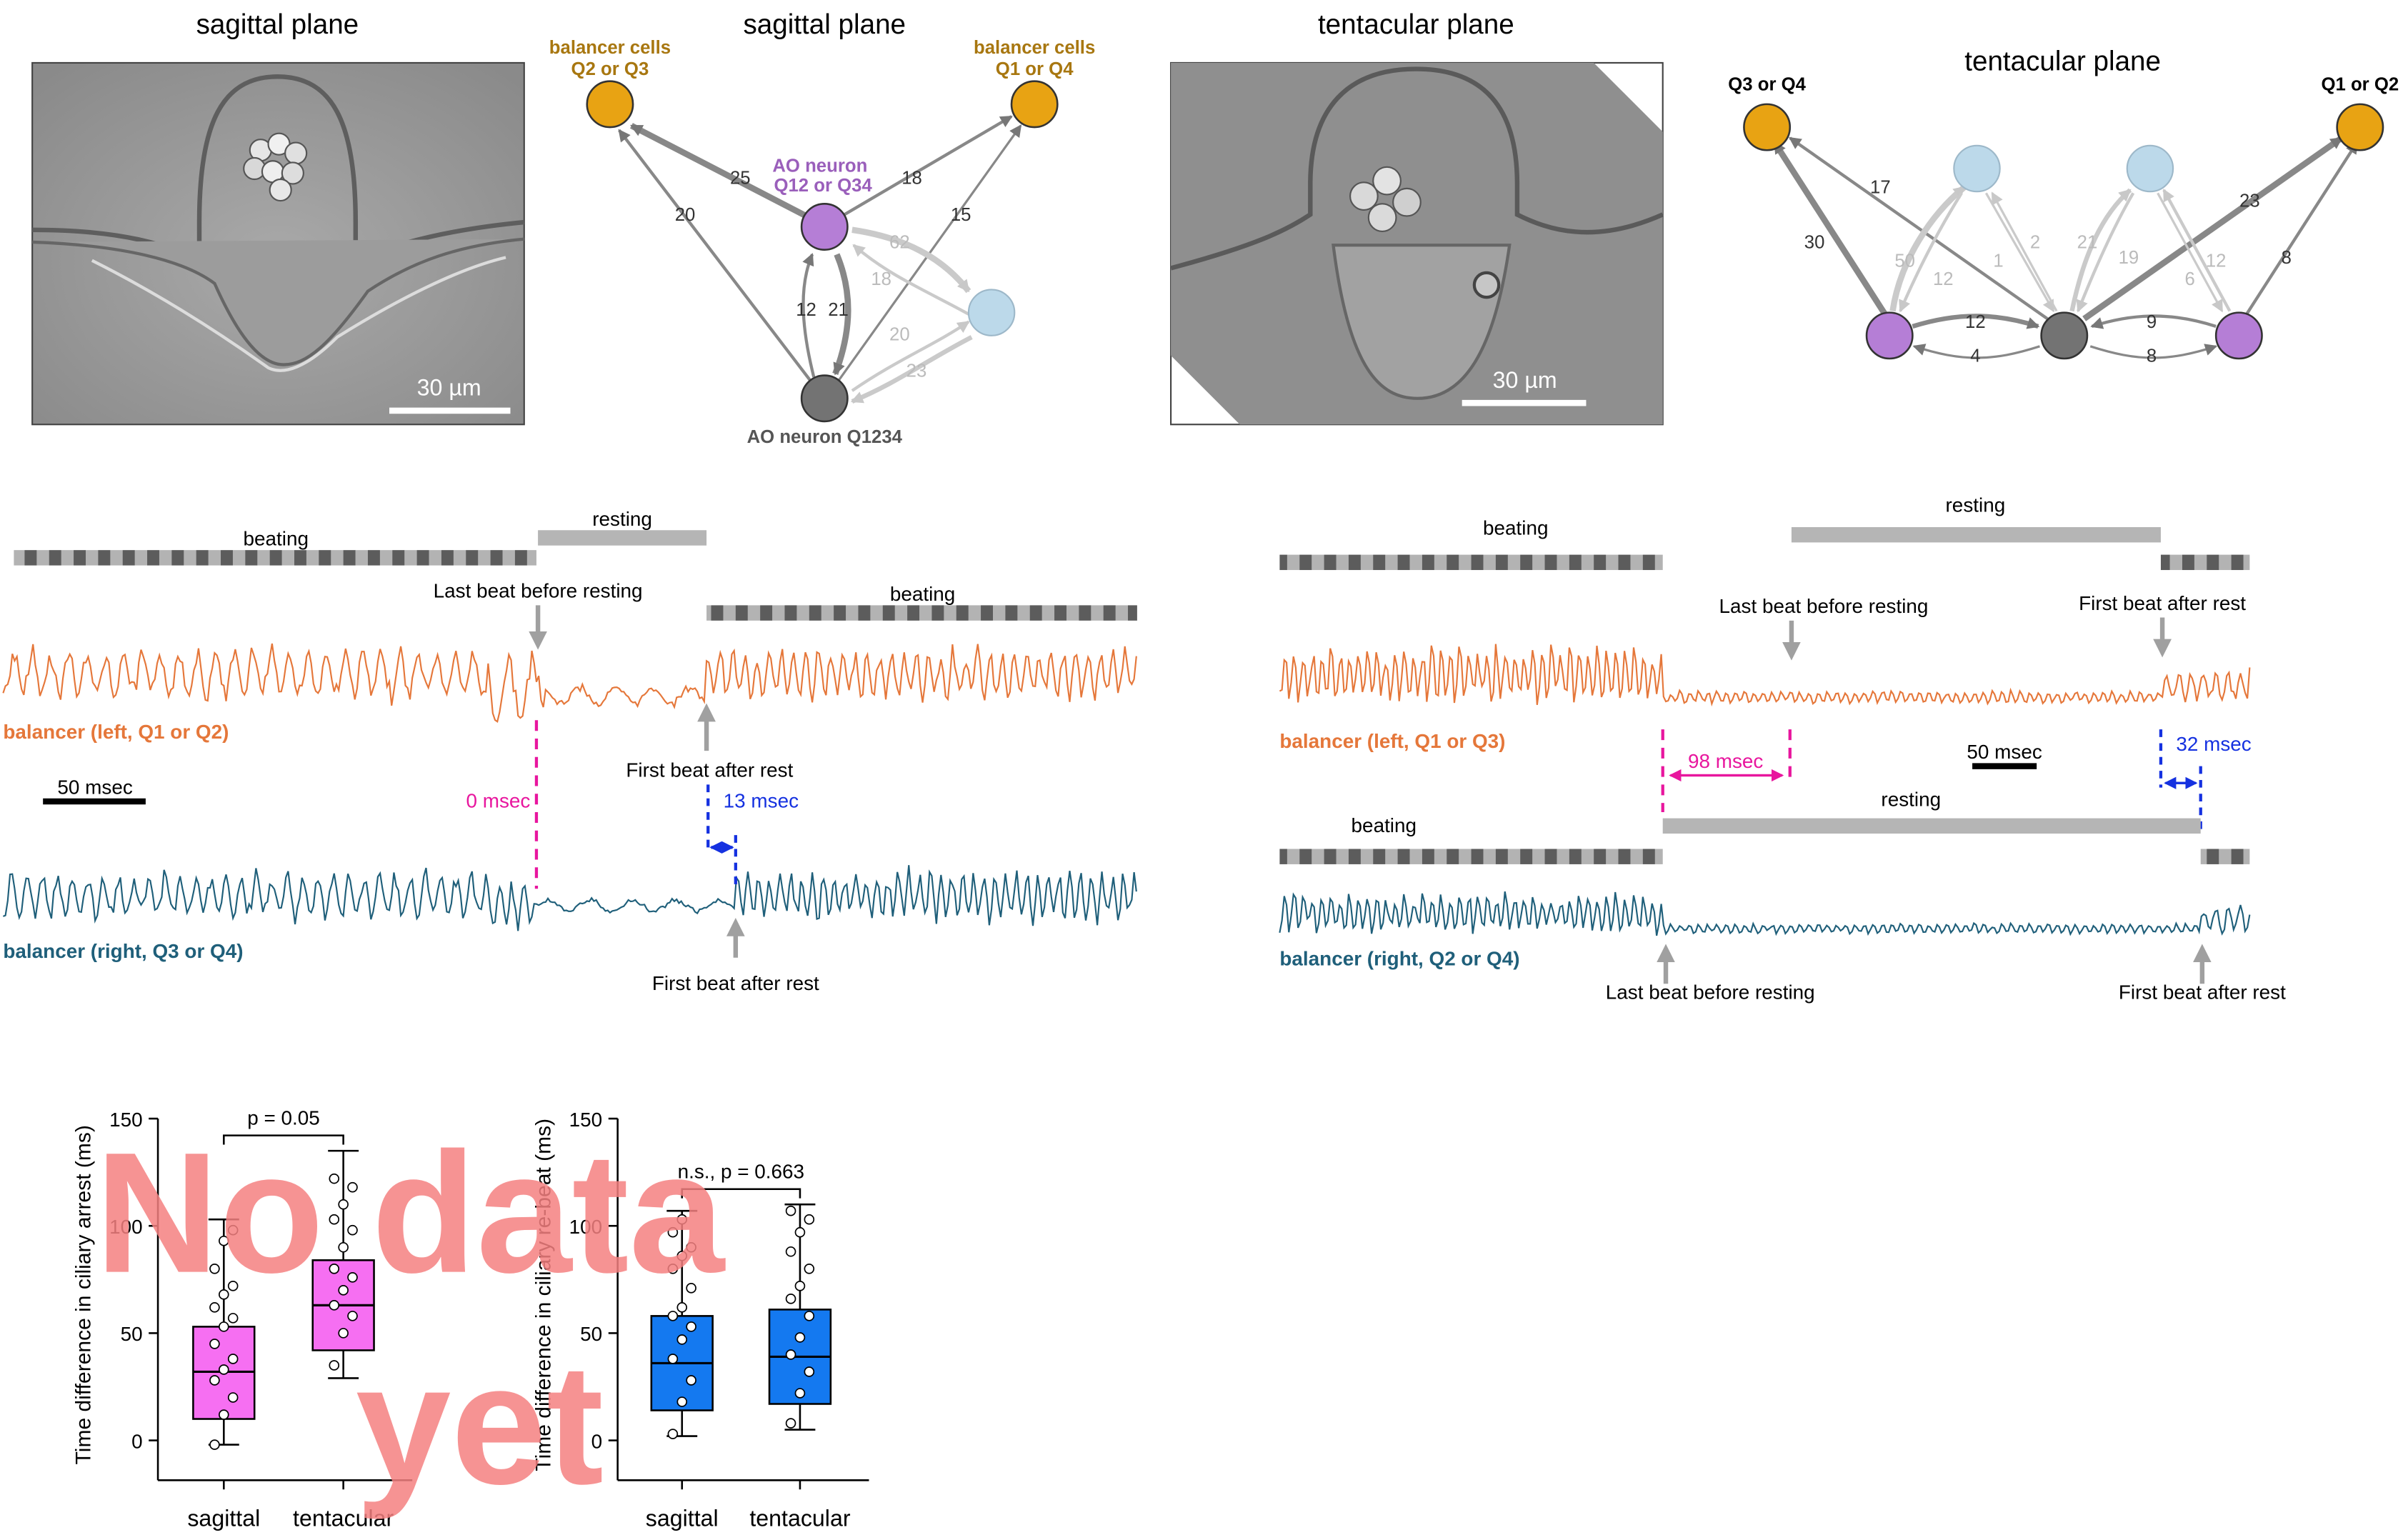 Image resolution: width=2403 pixels, height=1540 pixels. Describe the element at coordinates (741, 1172) in the screenshot. I see `p-value-label: n.s., p = 0.663` at that location.